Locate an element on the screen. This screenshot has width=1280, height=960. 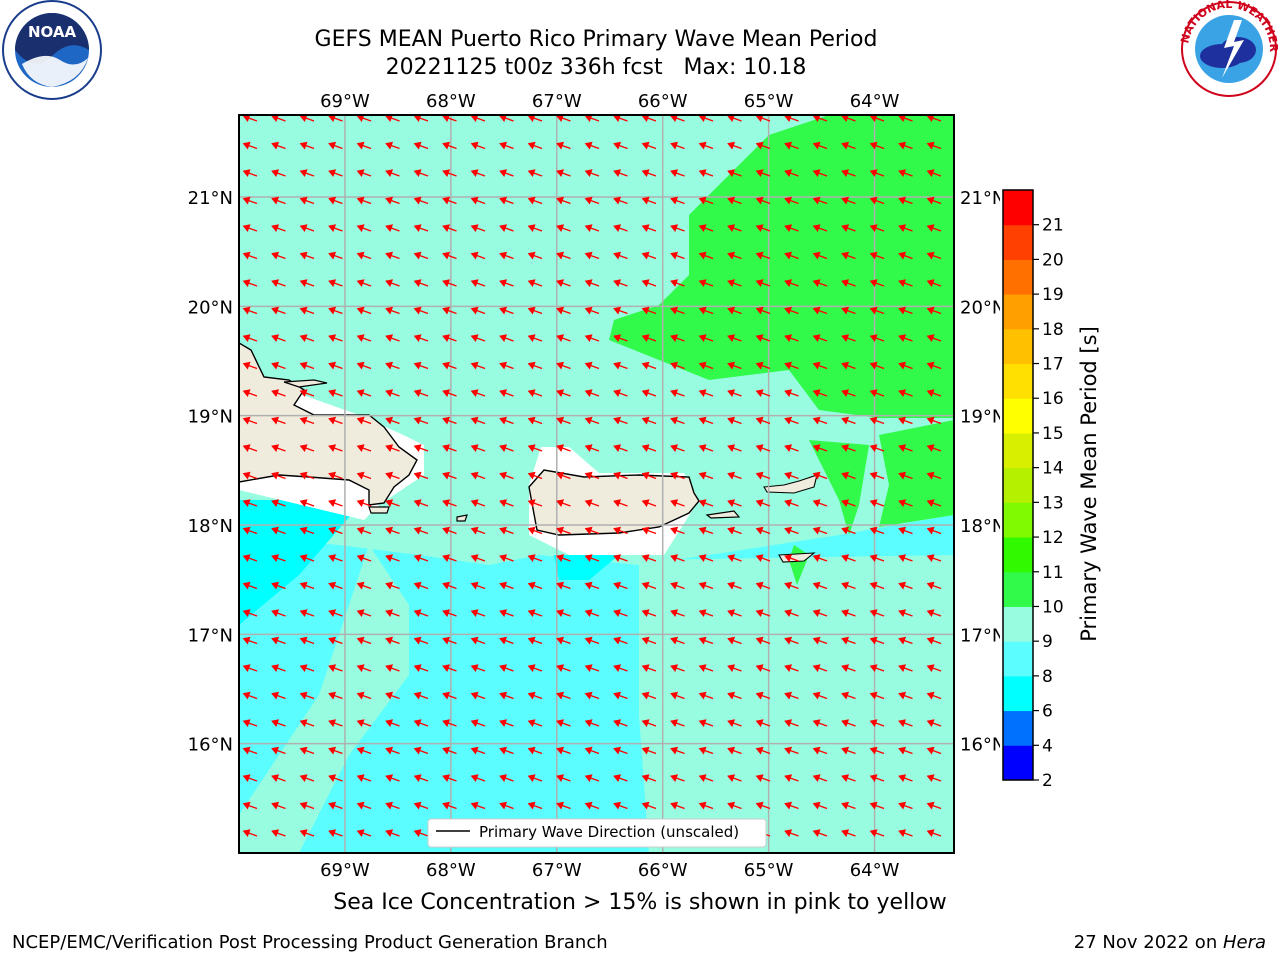
colorbar-tick-label: 2 is located at coordinates (1047, 781).